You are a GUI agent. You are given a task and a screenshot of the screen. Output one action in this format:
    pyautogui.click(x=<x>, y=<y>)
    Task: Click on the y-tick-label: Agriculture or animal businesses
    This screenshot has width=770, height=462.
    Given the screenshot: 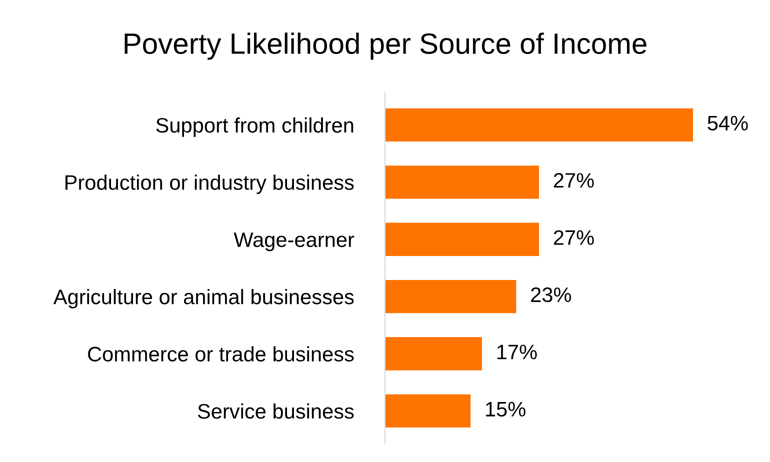 What is the action you would take?
    pyautogui.click(x=203, y=298)
    